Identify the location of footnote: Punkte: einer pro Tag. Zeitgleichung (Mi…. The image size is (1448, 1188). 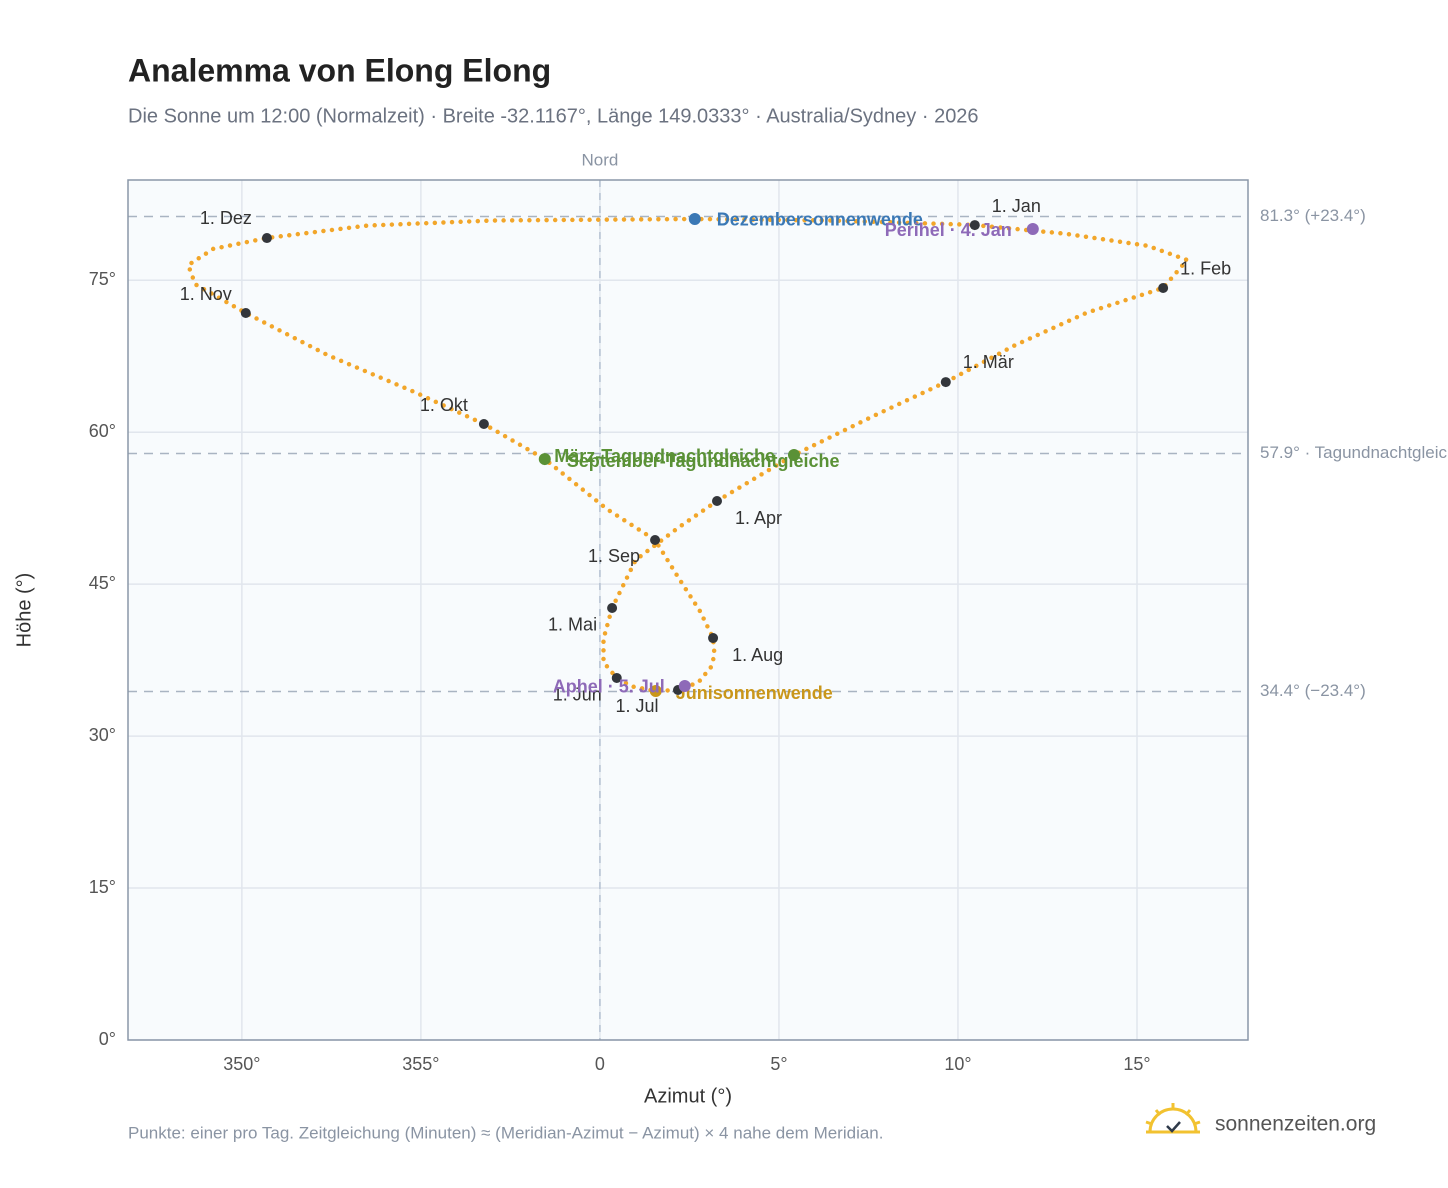
(506, 1132).